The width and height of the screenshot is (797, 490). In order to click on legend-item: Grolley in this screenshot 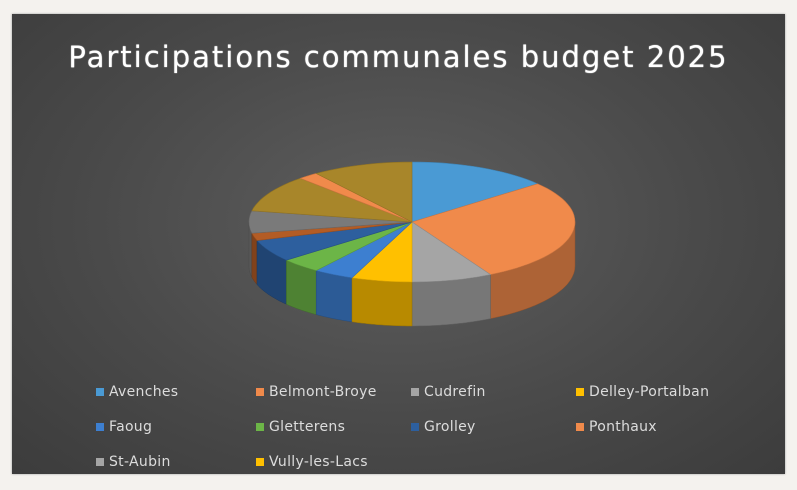, I will do `click(443, 427)`.